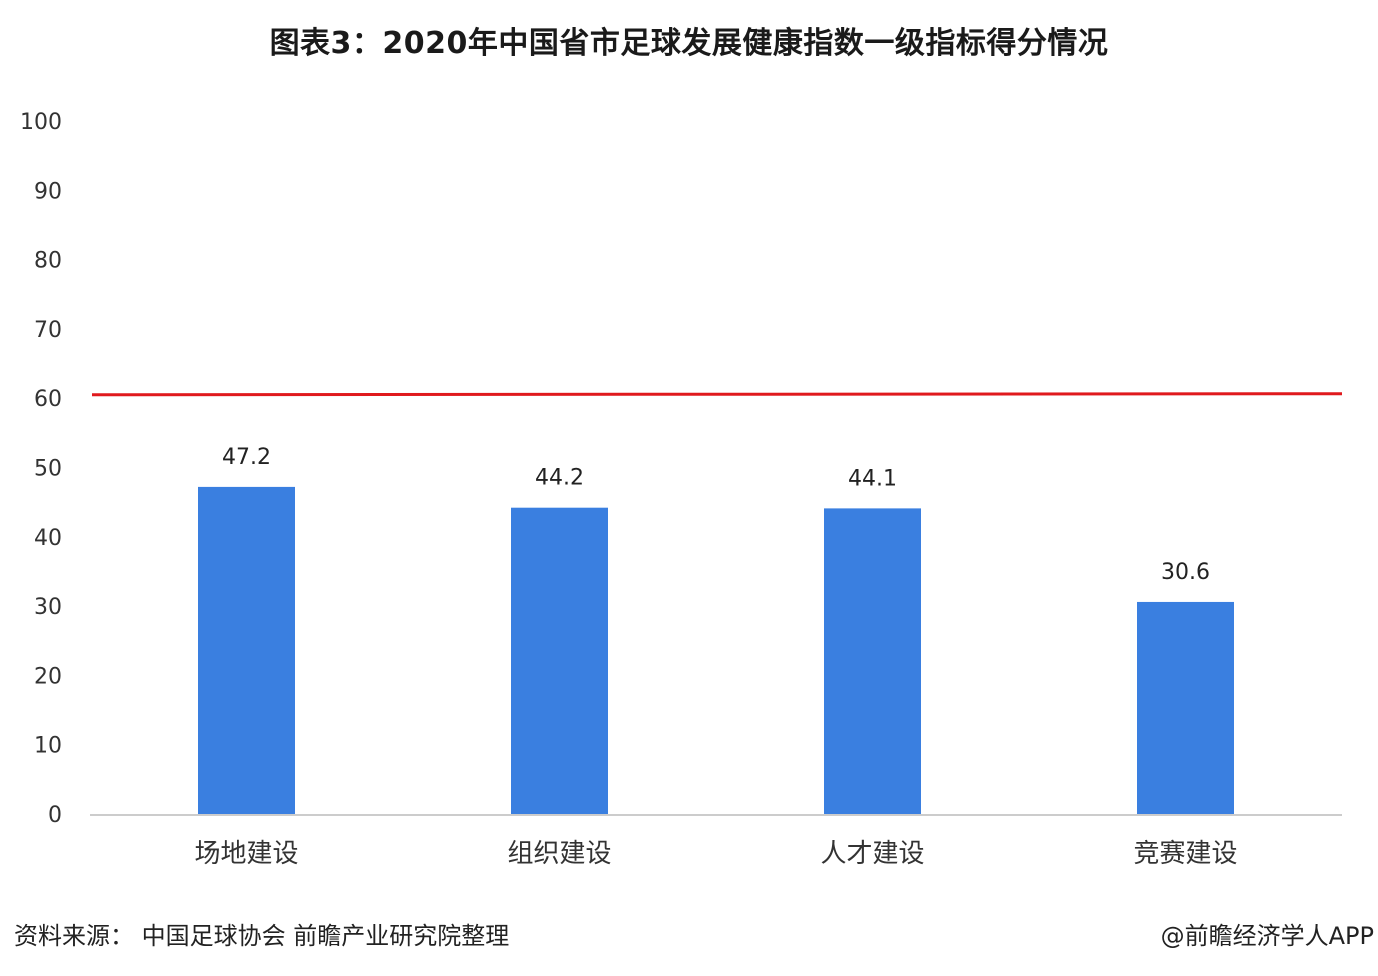  What do you see at coordinates (48, 330) in the screenshot?
I see `y-tick-label: 70` at bounding box center [48, 330].